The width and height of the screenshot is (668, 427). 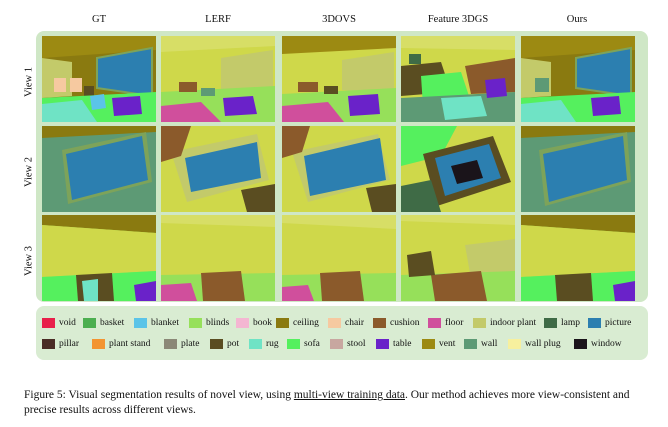 I want to click on legend-label: pillar, so click(x=69, y=344).